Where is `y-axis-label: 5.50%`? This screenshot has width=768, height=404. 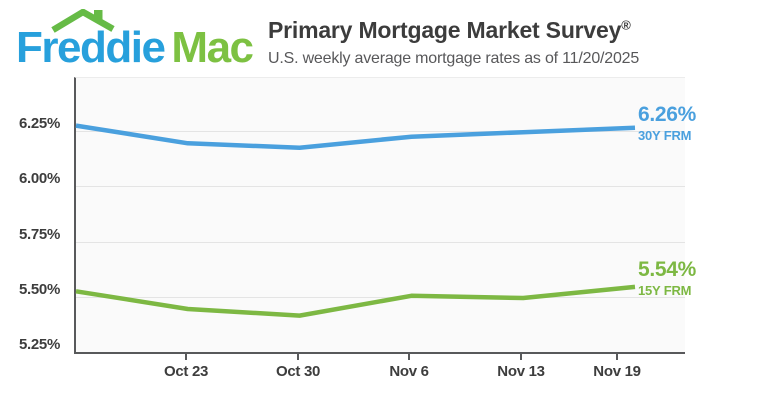
y-axis-label: 5.50% is located at coordinates (39, 289).